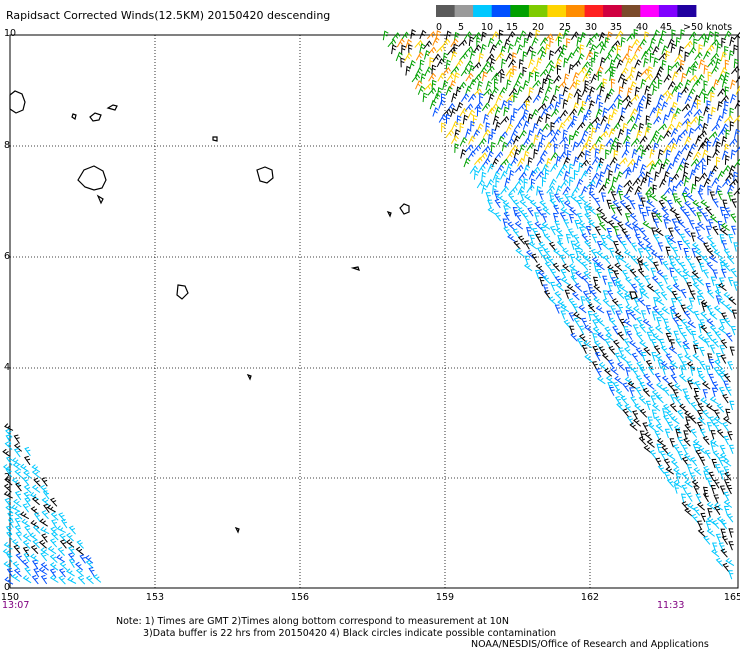 Image resolution: width=740 pixels, height=650 pixels. I want to click on scale-label: 5, so click(461, 27).